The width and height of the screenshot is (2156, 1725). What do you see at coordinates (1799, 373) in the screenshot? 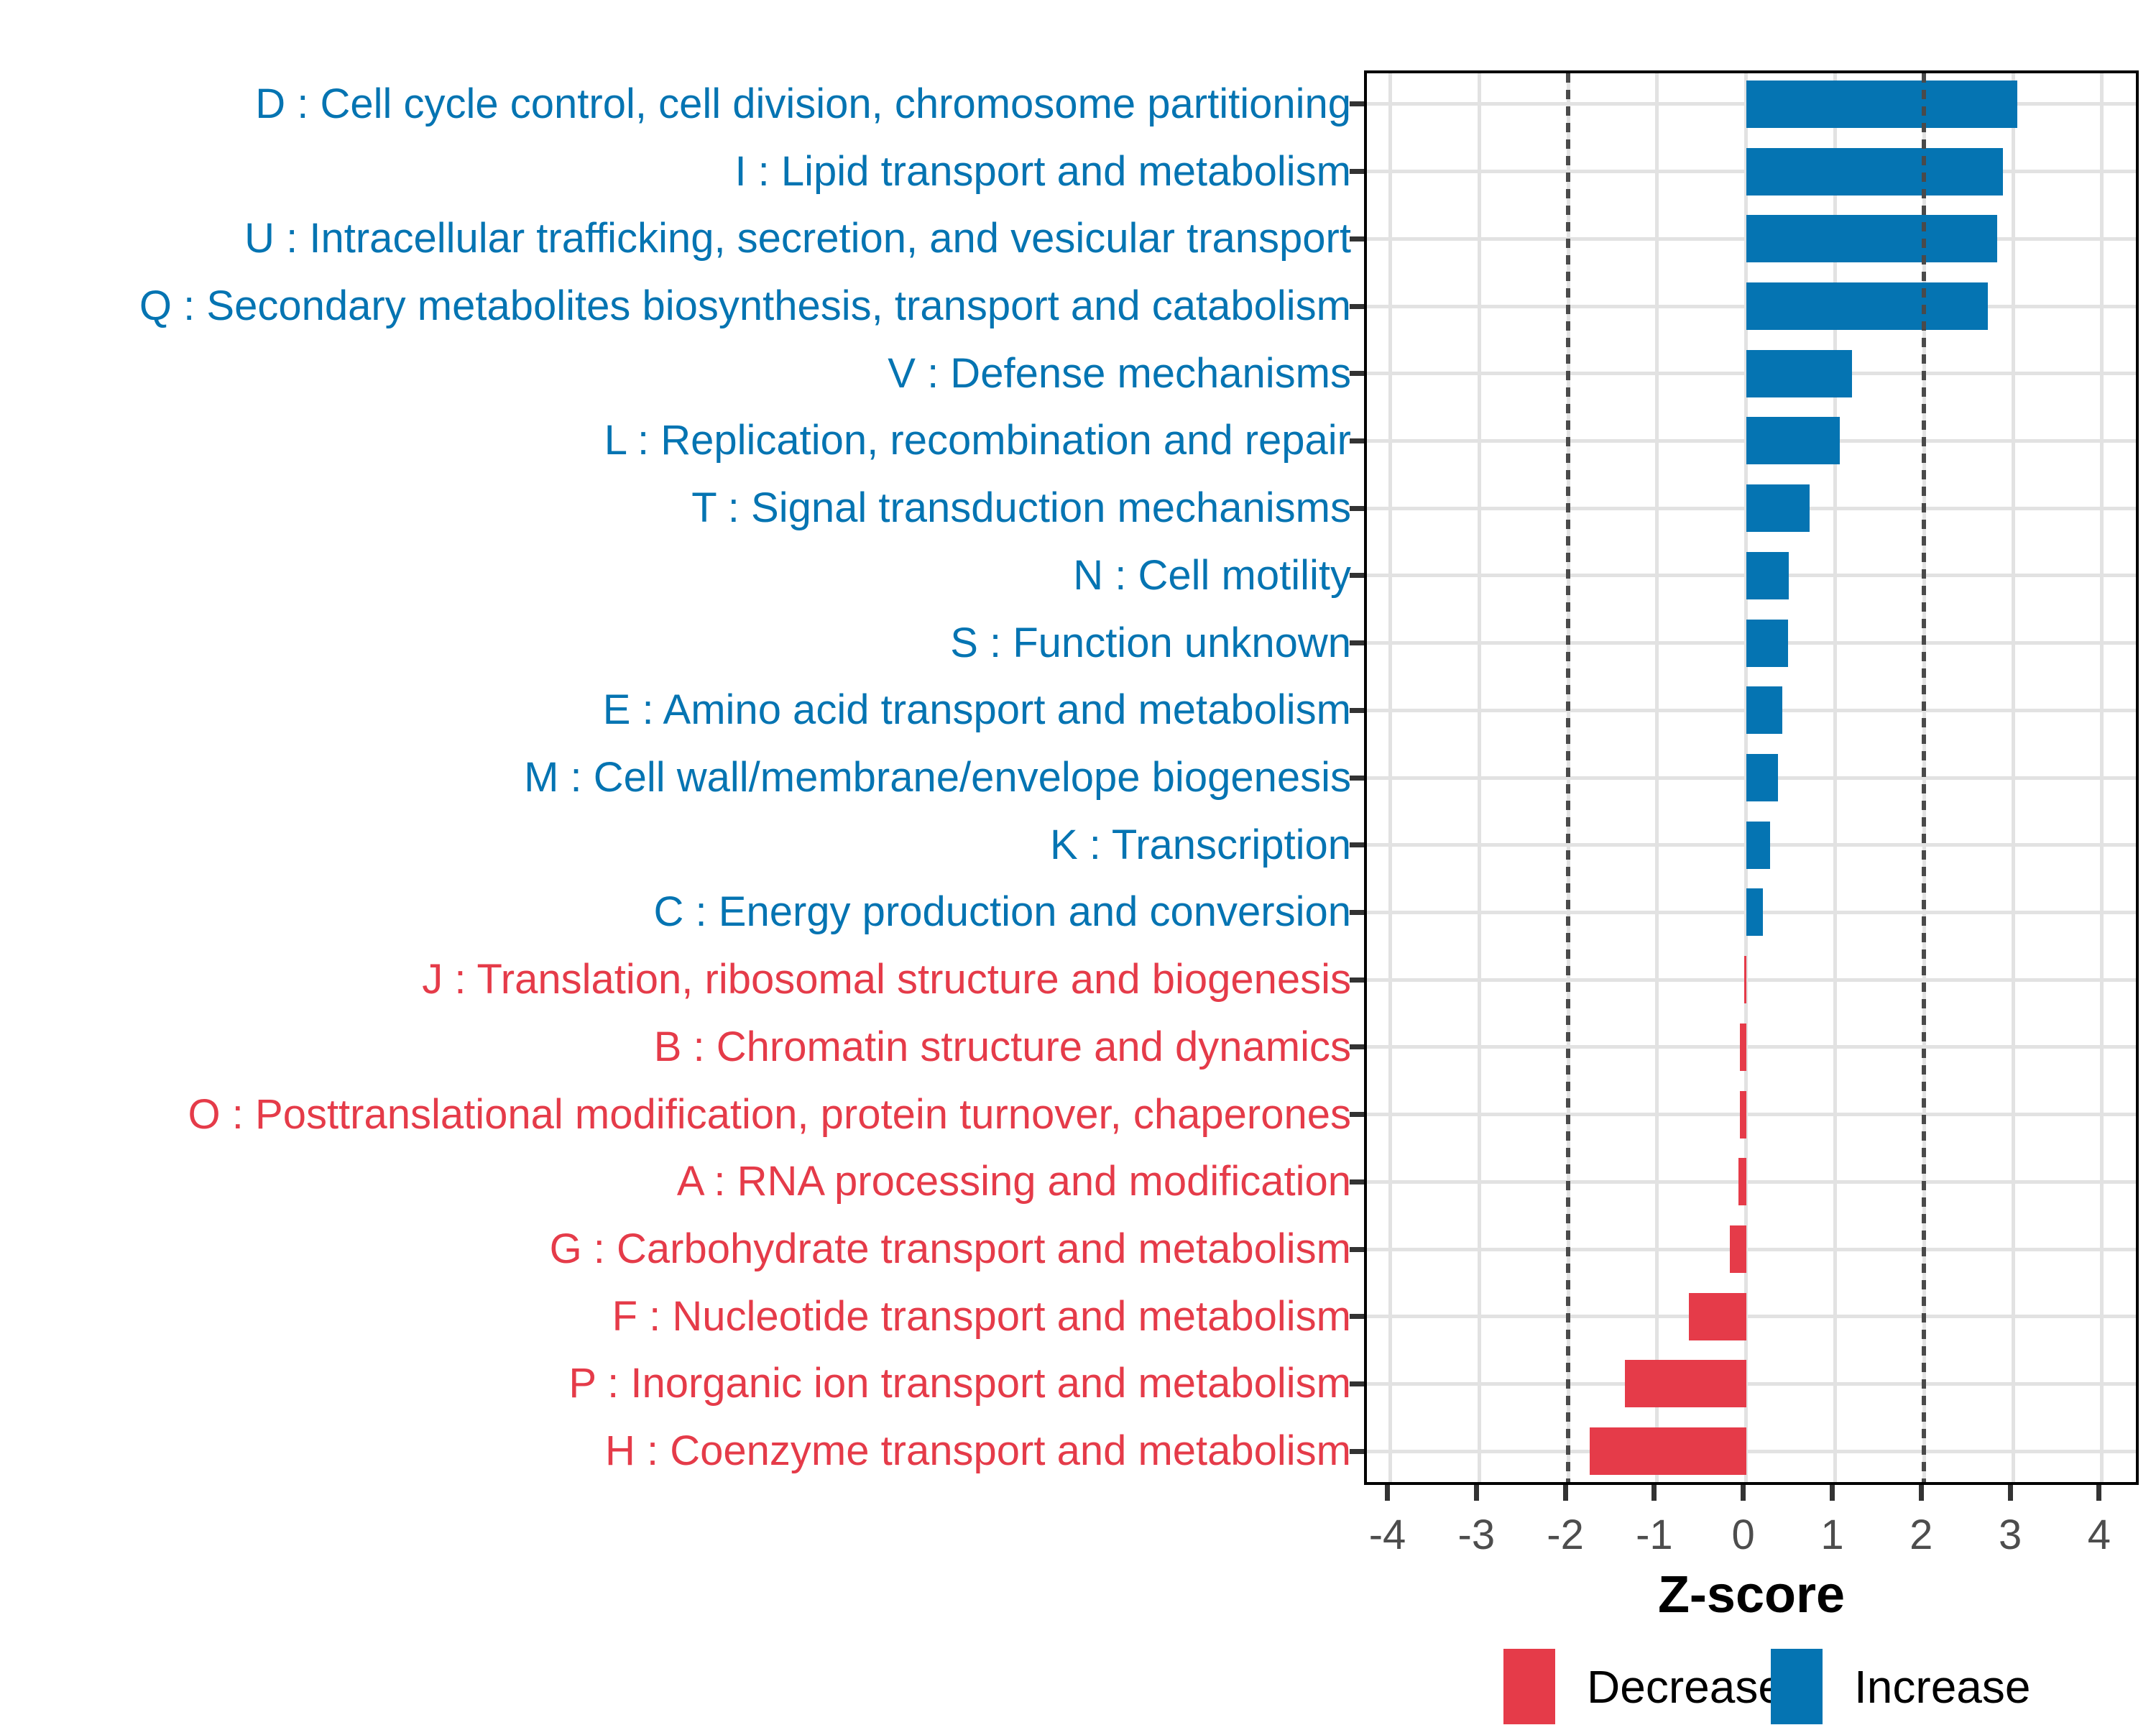
I see `bar-V` at bounding box center [1799, 373].